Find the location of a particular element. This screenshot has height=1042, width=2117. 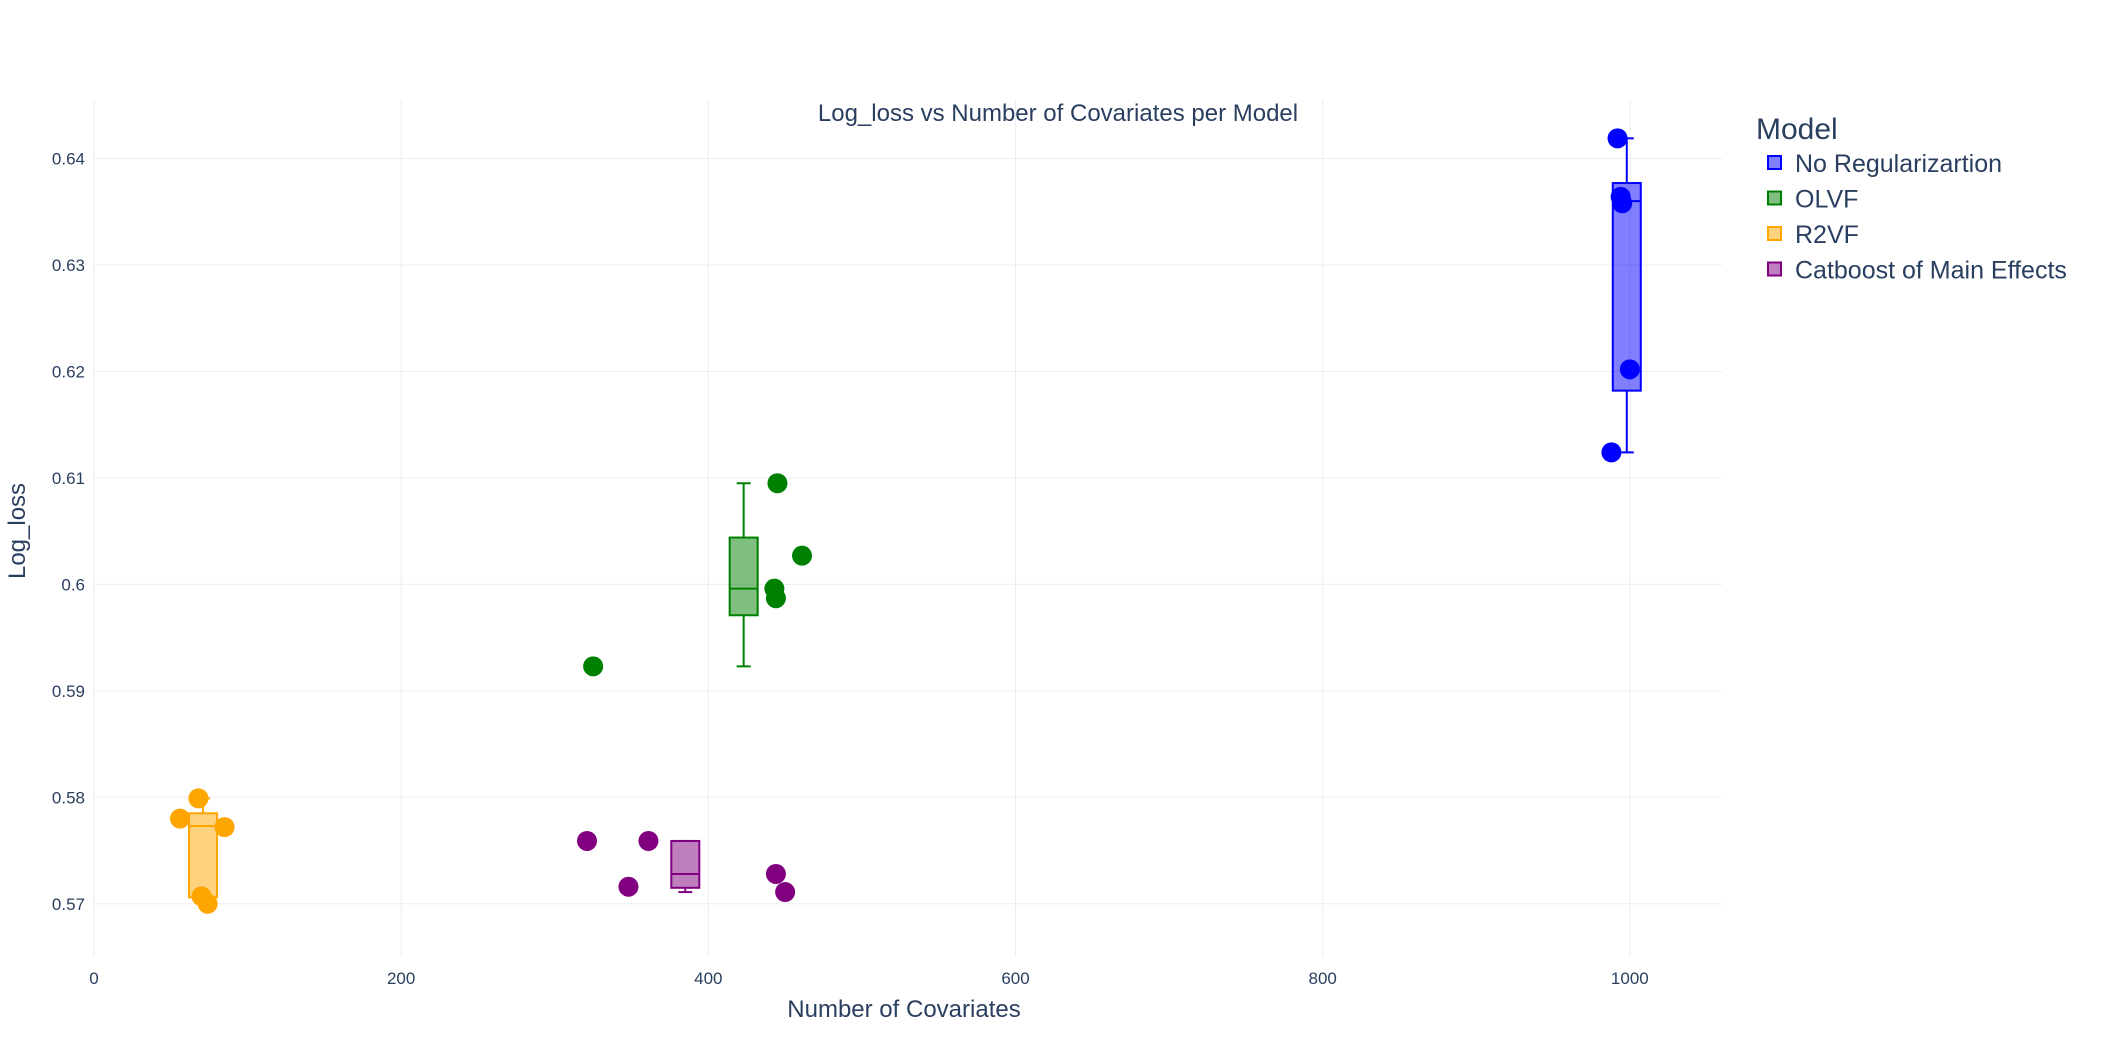

box-catboost-of-main-effects is located at coordinates (685, 864).